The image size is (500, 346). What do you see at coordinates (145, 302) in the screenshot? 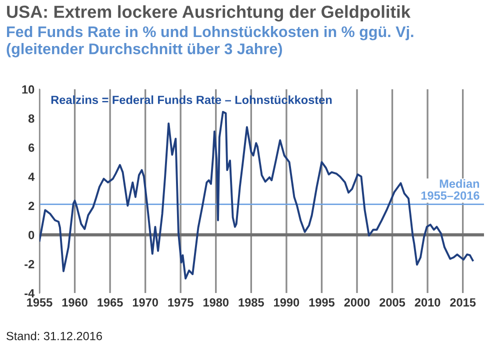
I see `x-tick-label: 1970` at bounding box center [145, 302].